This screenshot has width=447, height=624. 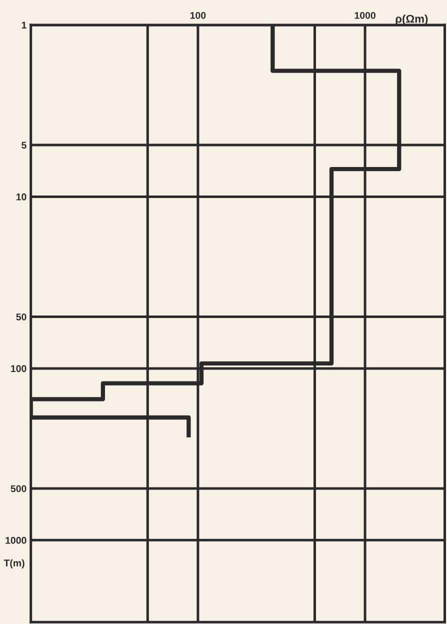 What do you see at coordinates (21, 196) in the screenshot?
I see `y-tick-label: 10` at bounding box center [21, 196].